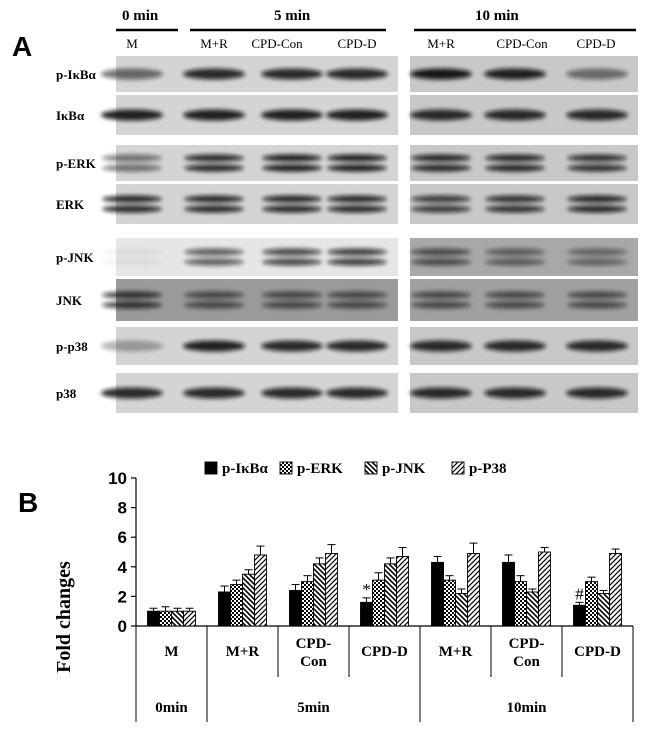 The height and width of the screenshot is (735, 650). Describe the element at coordinates (64, 617) in the screenshot. I see `y-axis-title: Fold changes` at that location.